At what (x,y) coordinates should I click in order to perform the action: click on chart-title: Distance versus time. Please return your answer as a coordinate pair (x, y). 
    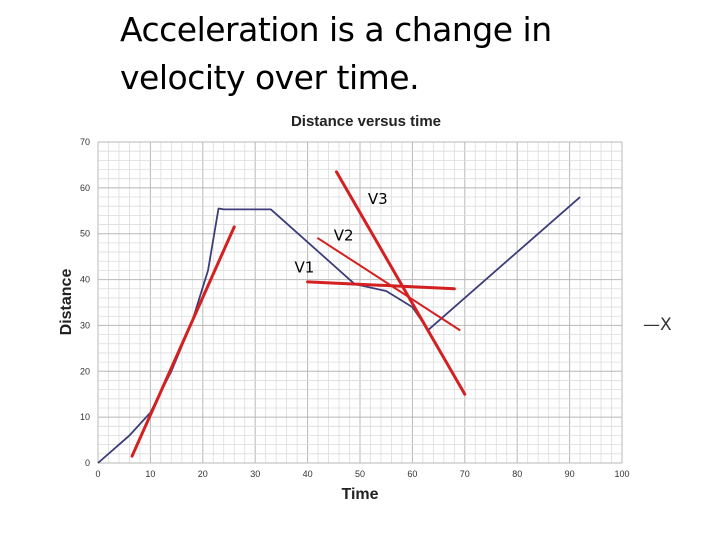
    Looking at the image, I should click on (366, 121).